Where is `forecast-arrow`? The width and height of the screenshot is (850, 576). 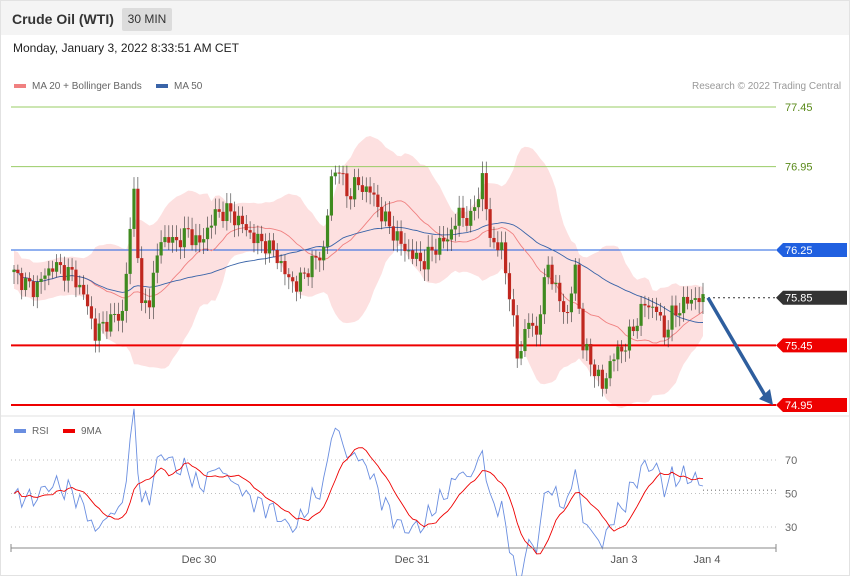 forecast-arrow is located at coordinates (739, 350).